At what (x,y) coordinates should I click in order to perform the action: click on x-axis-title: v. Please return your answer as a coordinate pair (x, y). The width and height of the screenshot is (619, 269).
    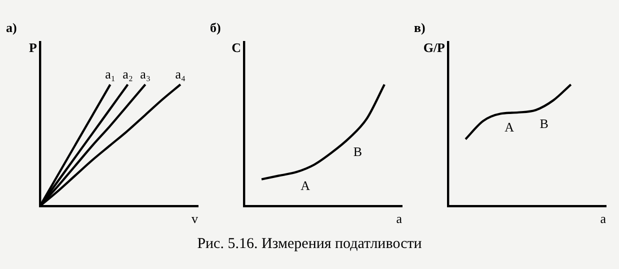
    Looking at the image, I should click on (195, 218).